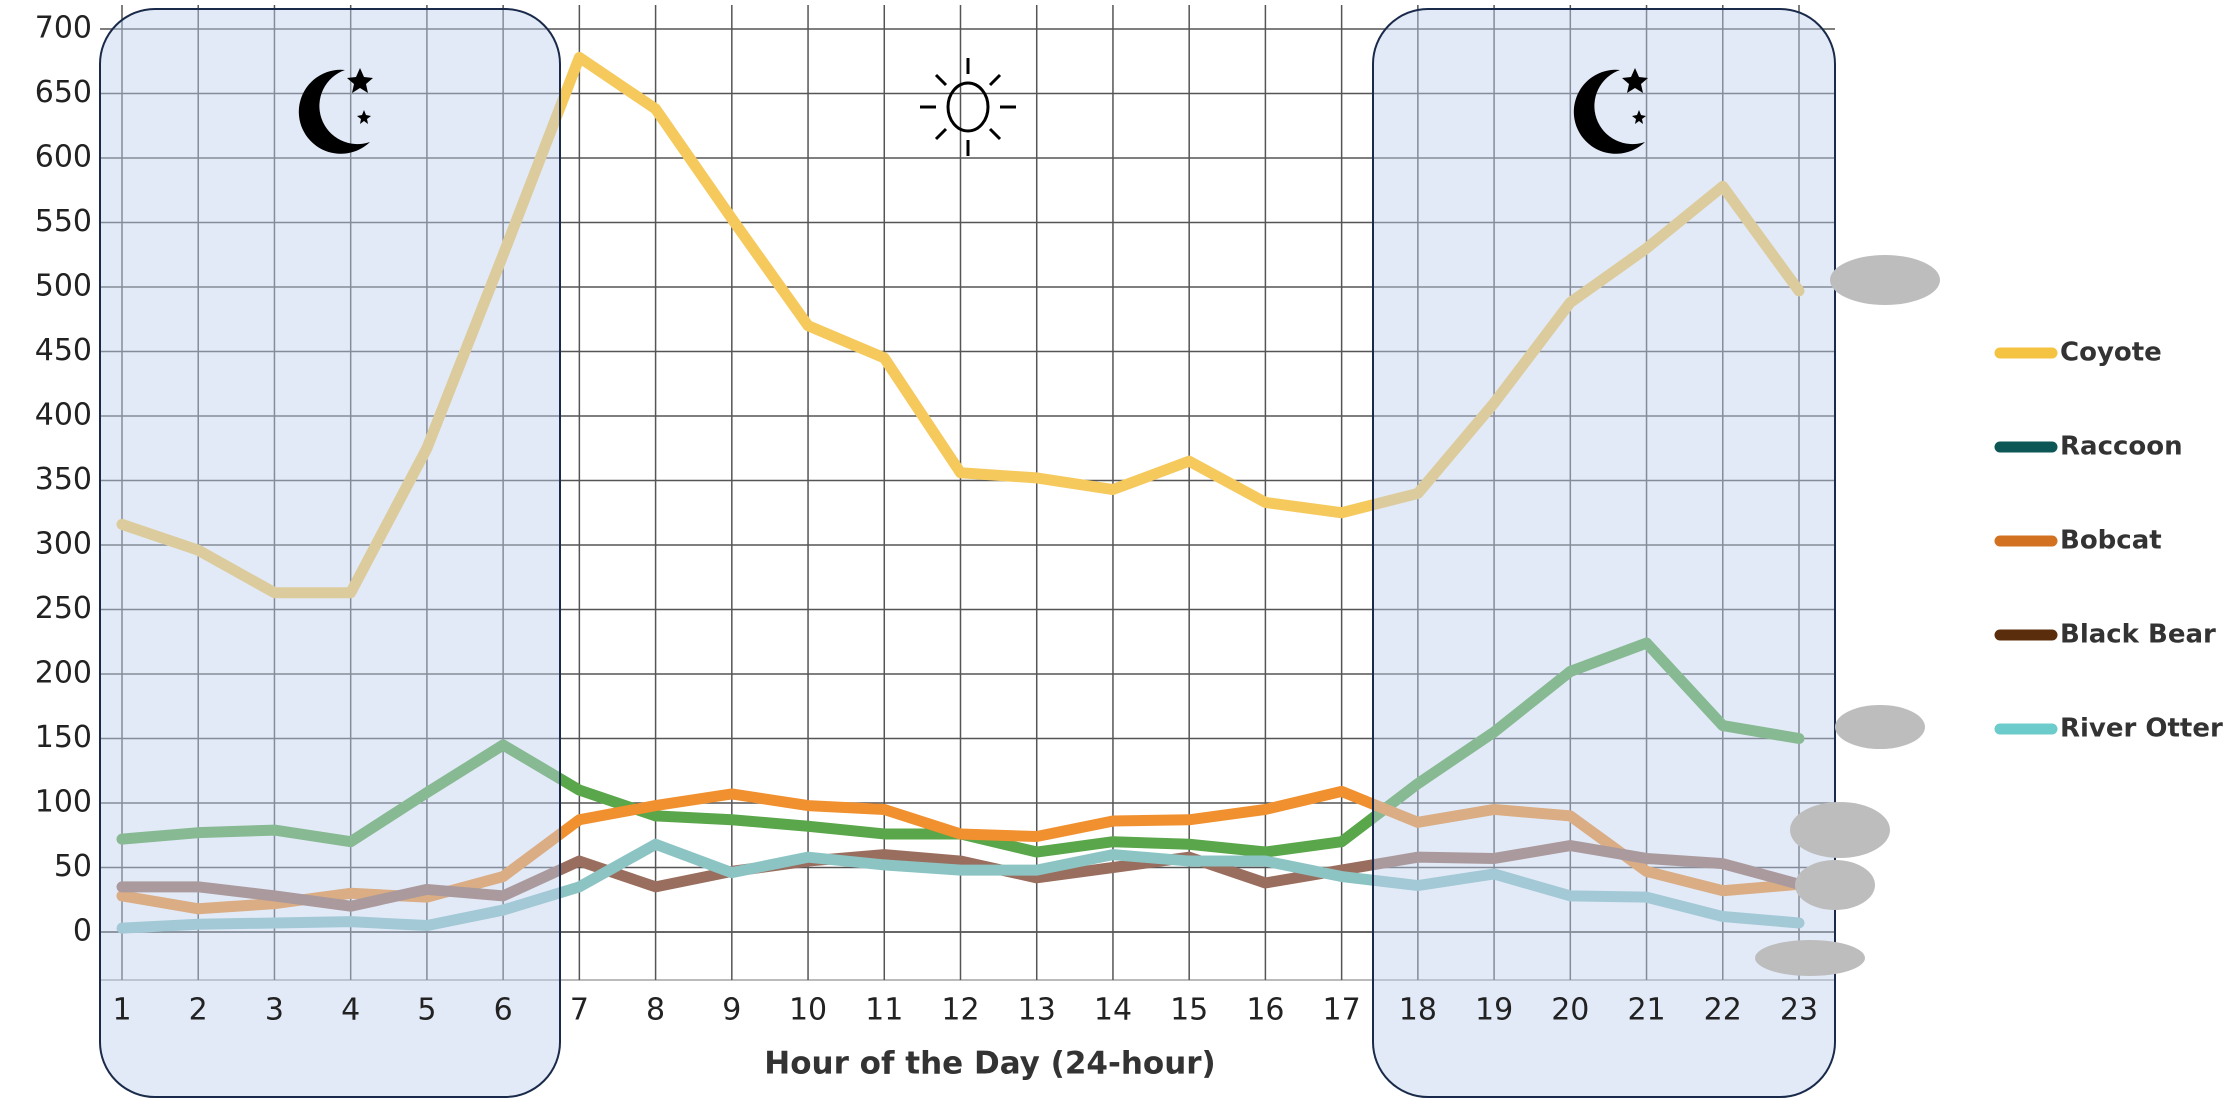  I want to click on legend-label: Bobcat, so click(2111, 541).